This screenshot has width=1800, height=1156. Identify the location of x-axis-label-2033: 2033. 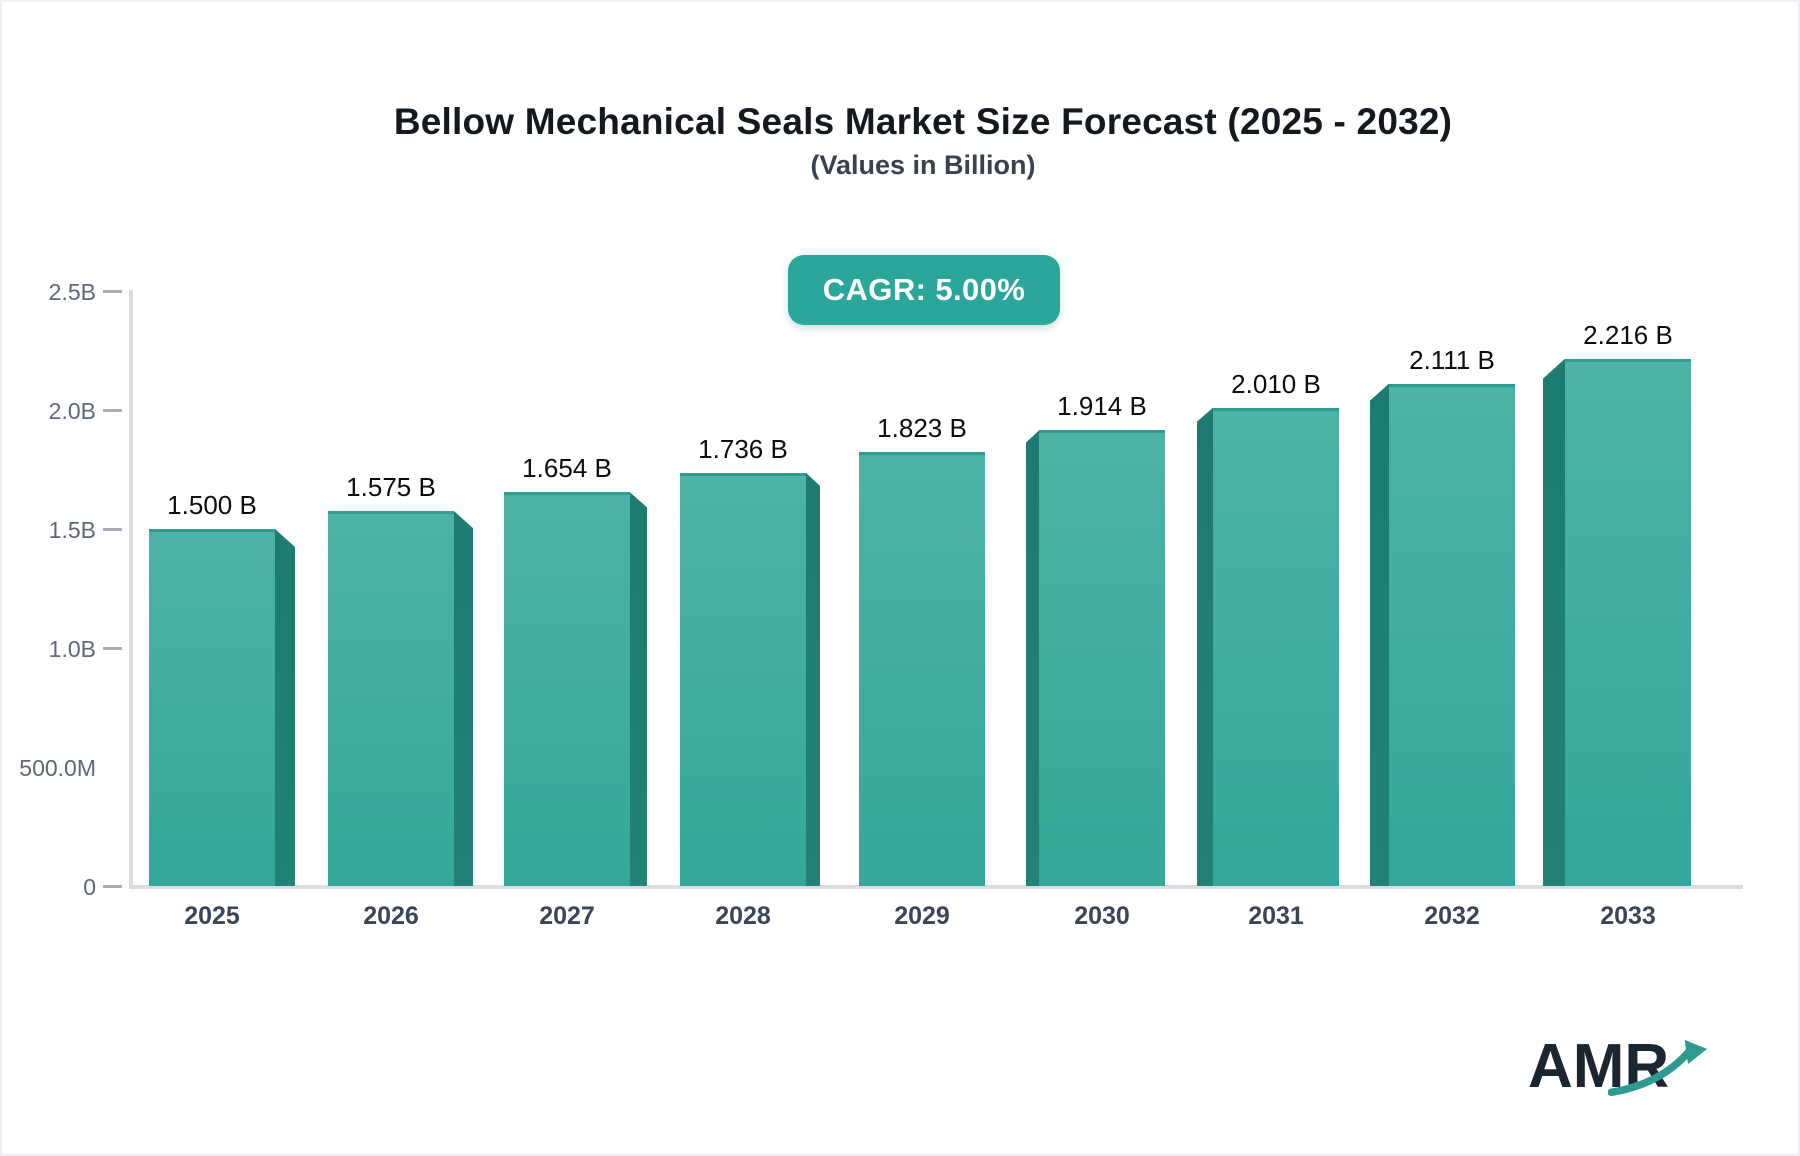
(1628, 916).